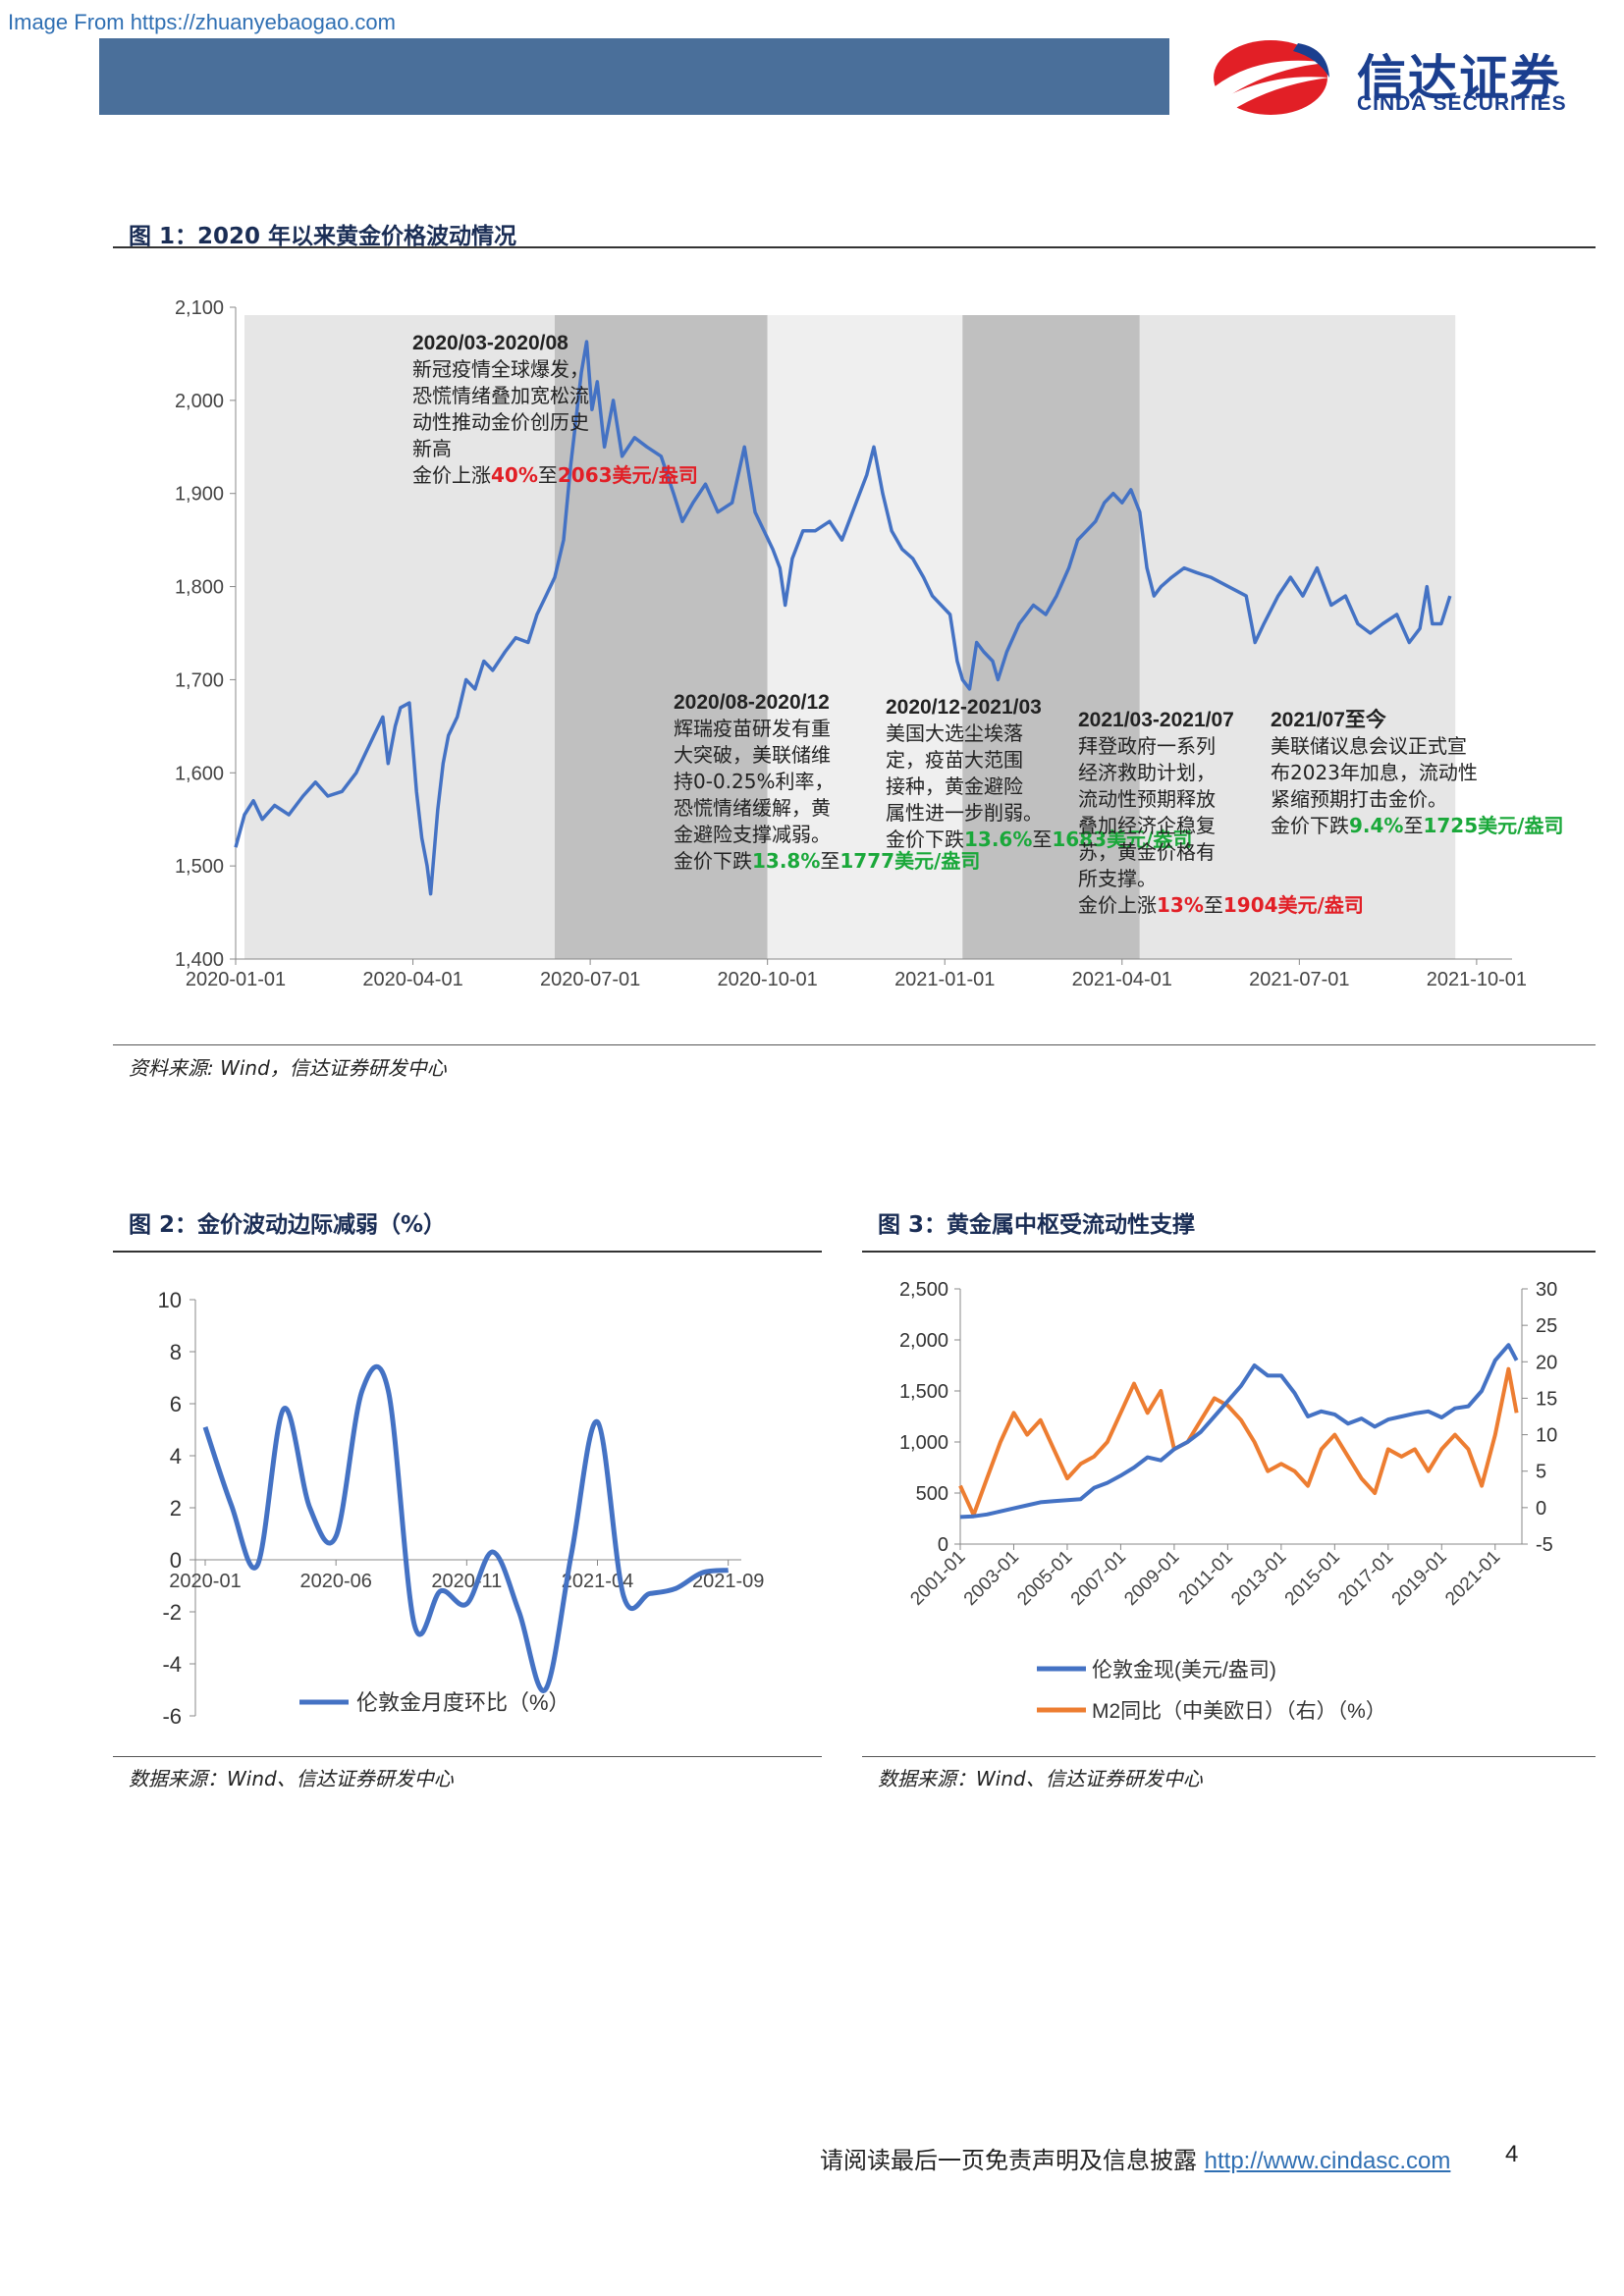 The width and height of the screenshot is (1624, 2296). I want to click on fig3-legend-label-gold: 伦敦金现(美元/盎司), so click(1184, 1670).